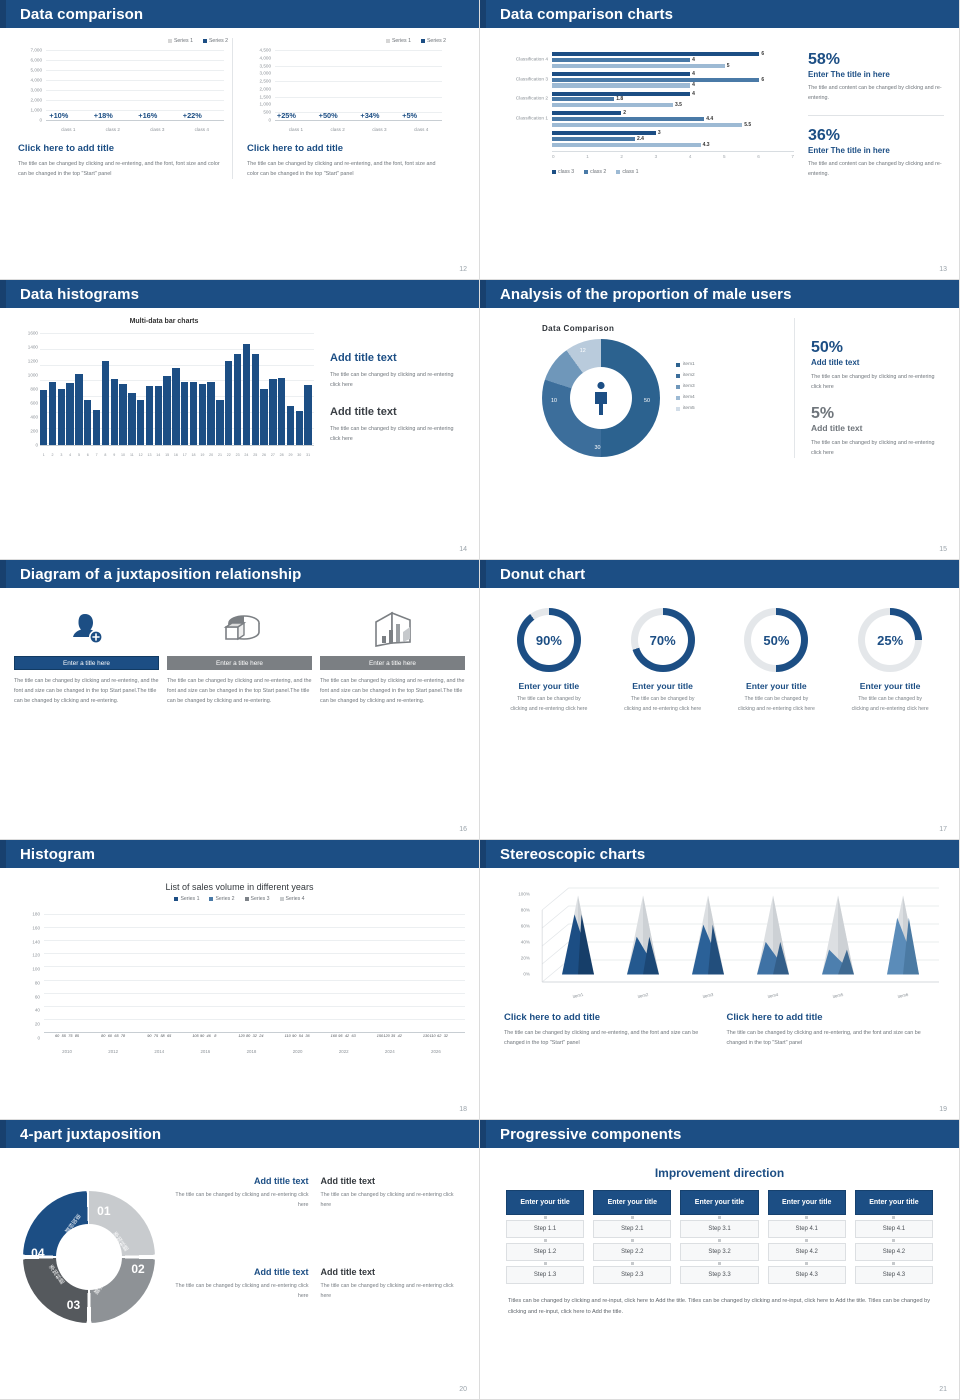  What do you see at coordinates (678, 105) in the screenshot?
I see `bar-value: 3.5` at bounding box center [678, 105].